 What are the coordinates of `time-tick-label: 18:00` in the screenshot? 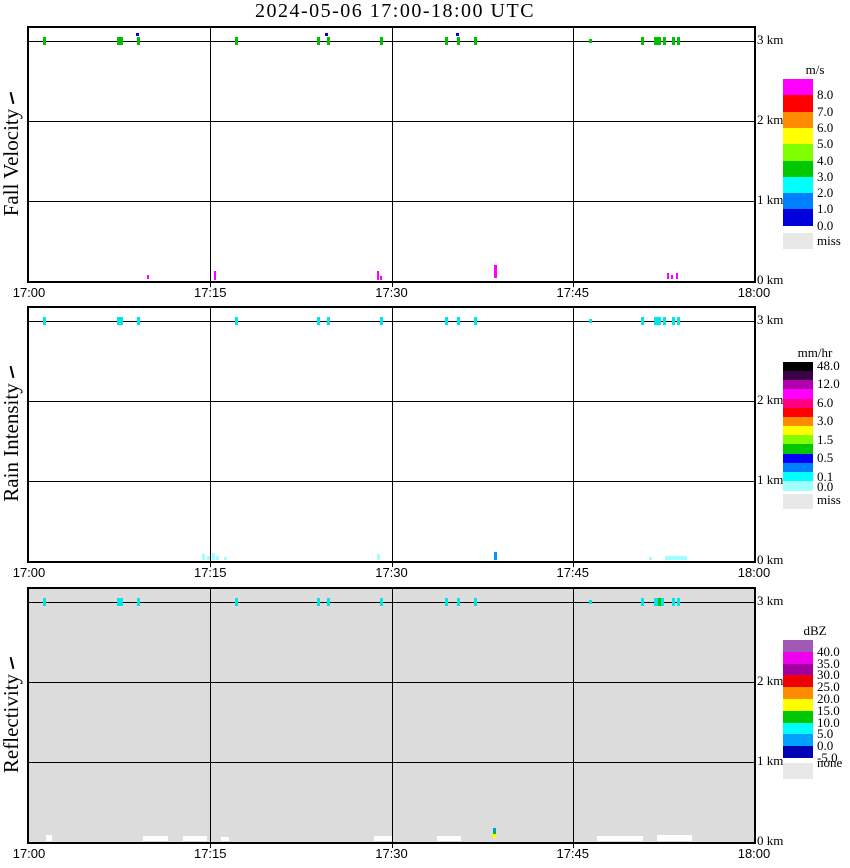 It's located at (754, 572).